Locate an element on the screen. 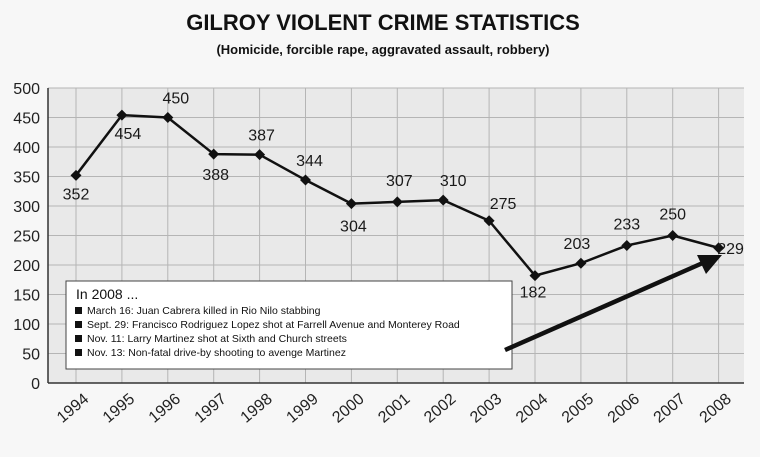  annotation-arrow is located at coordinates (613, 304).